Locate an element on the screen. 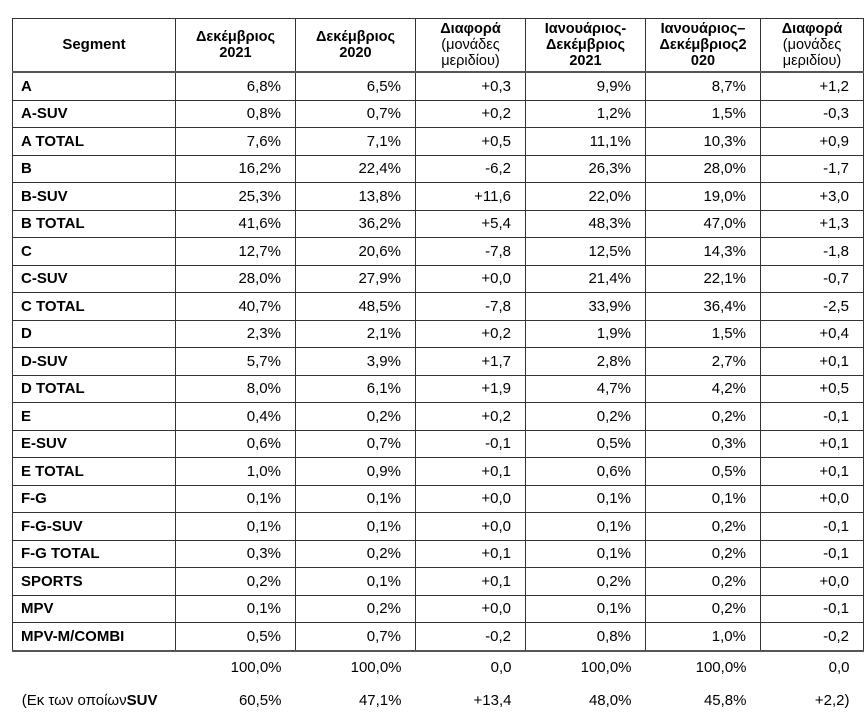  table-cell: 25,3% is located at coordinates (235, 196).